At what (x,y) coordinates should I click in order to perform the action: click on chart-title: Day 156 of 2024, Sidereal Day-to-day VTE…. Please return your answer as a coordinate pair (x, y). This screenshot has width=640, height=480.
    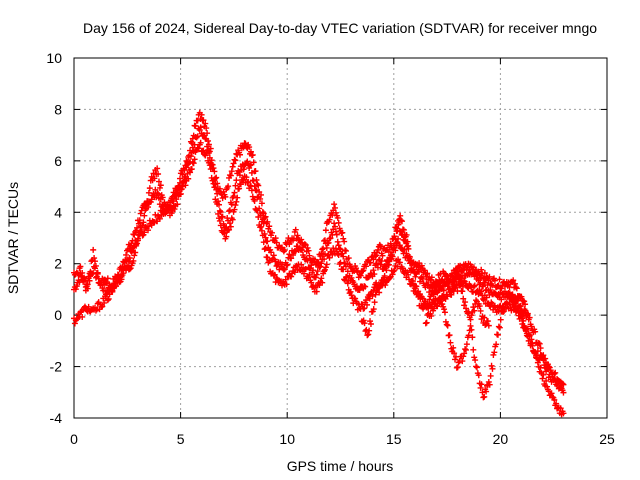
    Looking at the image, I should click on (340, 28).